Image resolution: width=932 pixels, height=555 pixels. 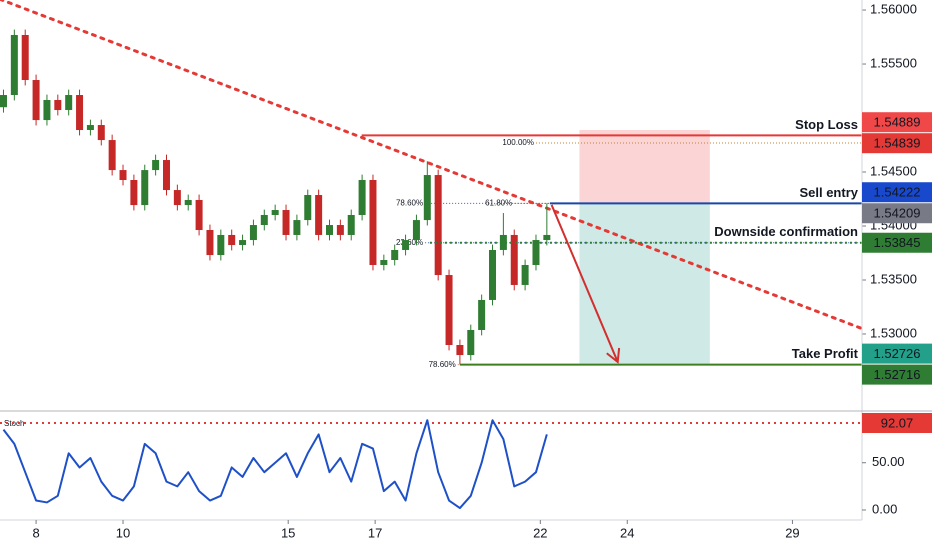 I want to click on price-tag-label: 1.54222, so click(x=897, y=192).